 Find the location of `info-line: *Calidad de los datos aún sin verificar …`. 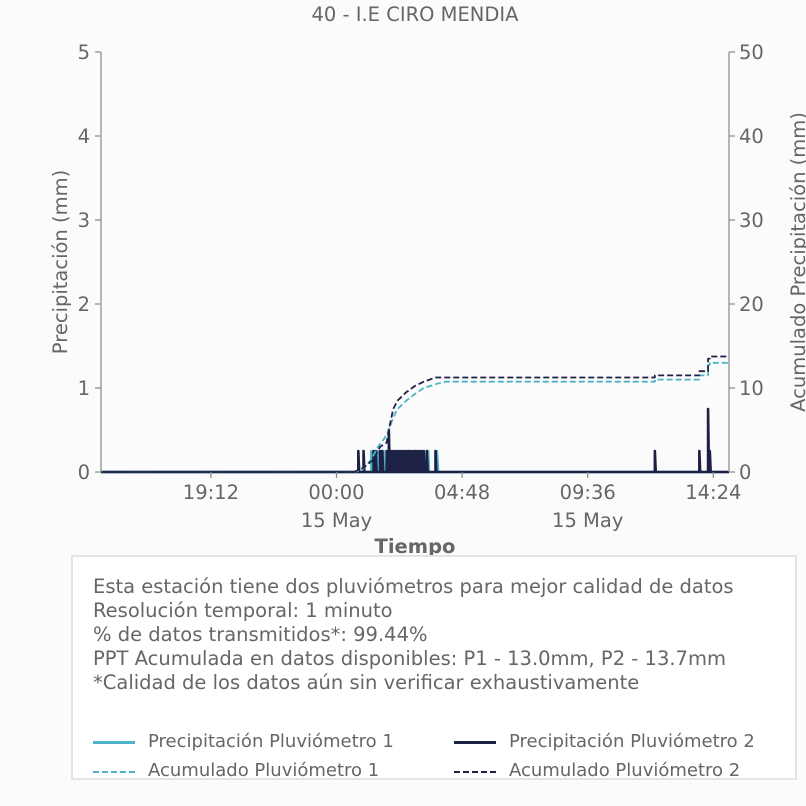

info-line: *Calidad de los datos aún sin verificar … is located at coordinates (366, 682).